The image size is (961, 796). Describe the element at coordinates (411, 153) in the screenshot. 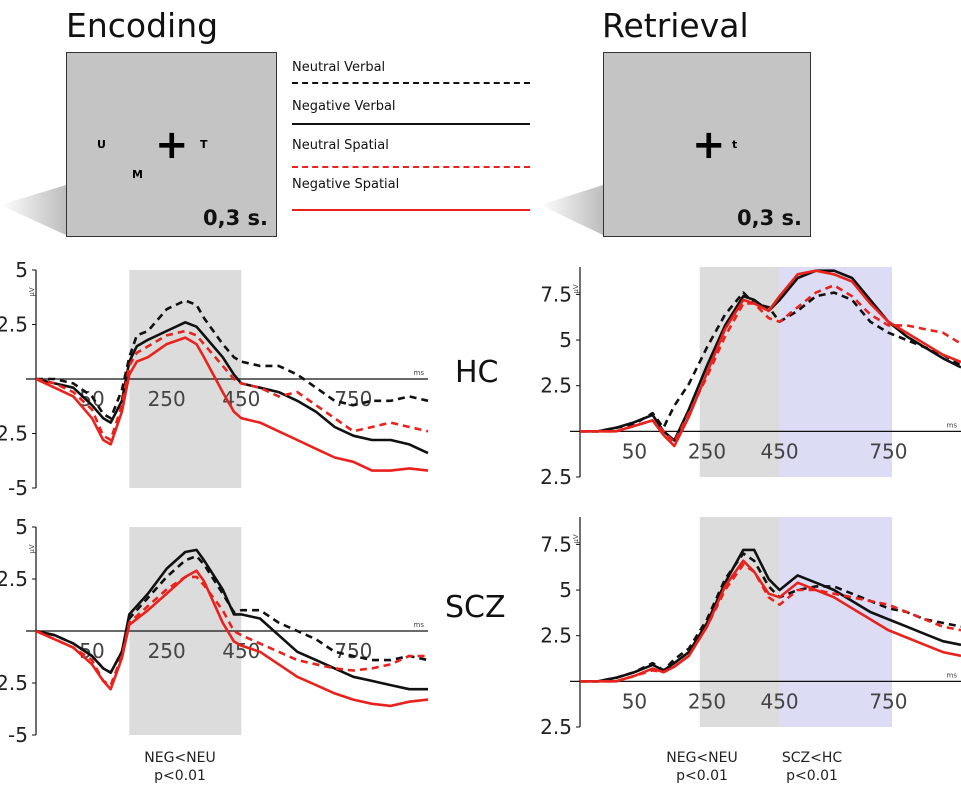

I see `legend-entry-neutral-spatial: Neutral Spatial` at that location.